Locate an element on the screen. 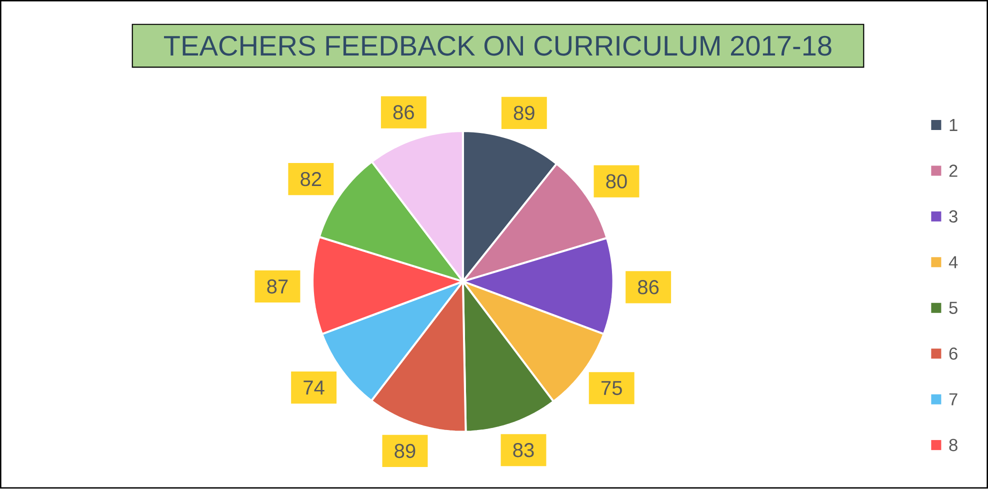 The height and width of the screenshot is (489, 988). chart-title: TEACHERS FEEDBACK ON CURRICULUM 2017-18 is located at coordinates (498, 46).